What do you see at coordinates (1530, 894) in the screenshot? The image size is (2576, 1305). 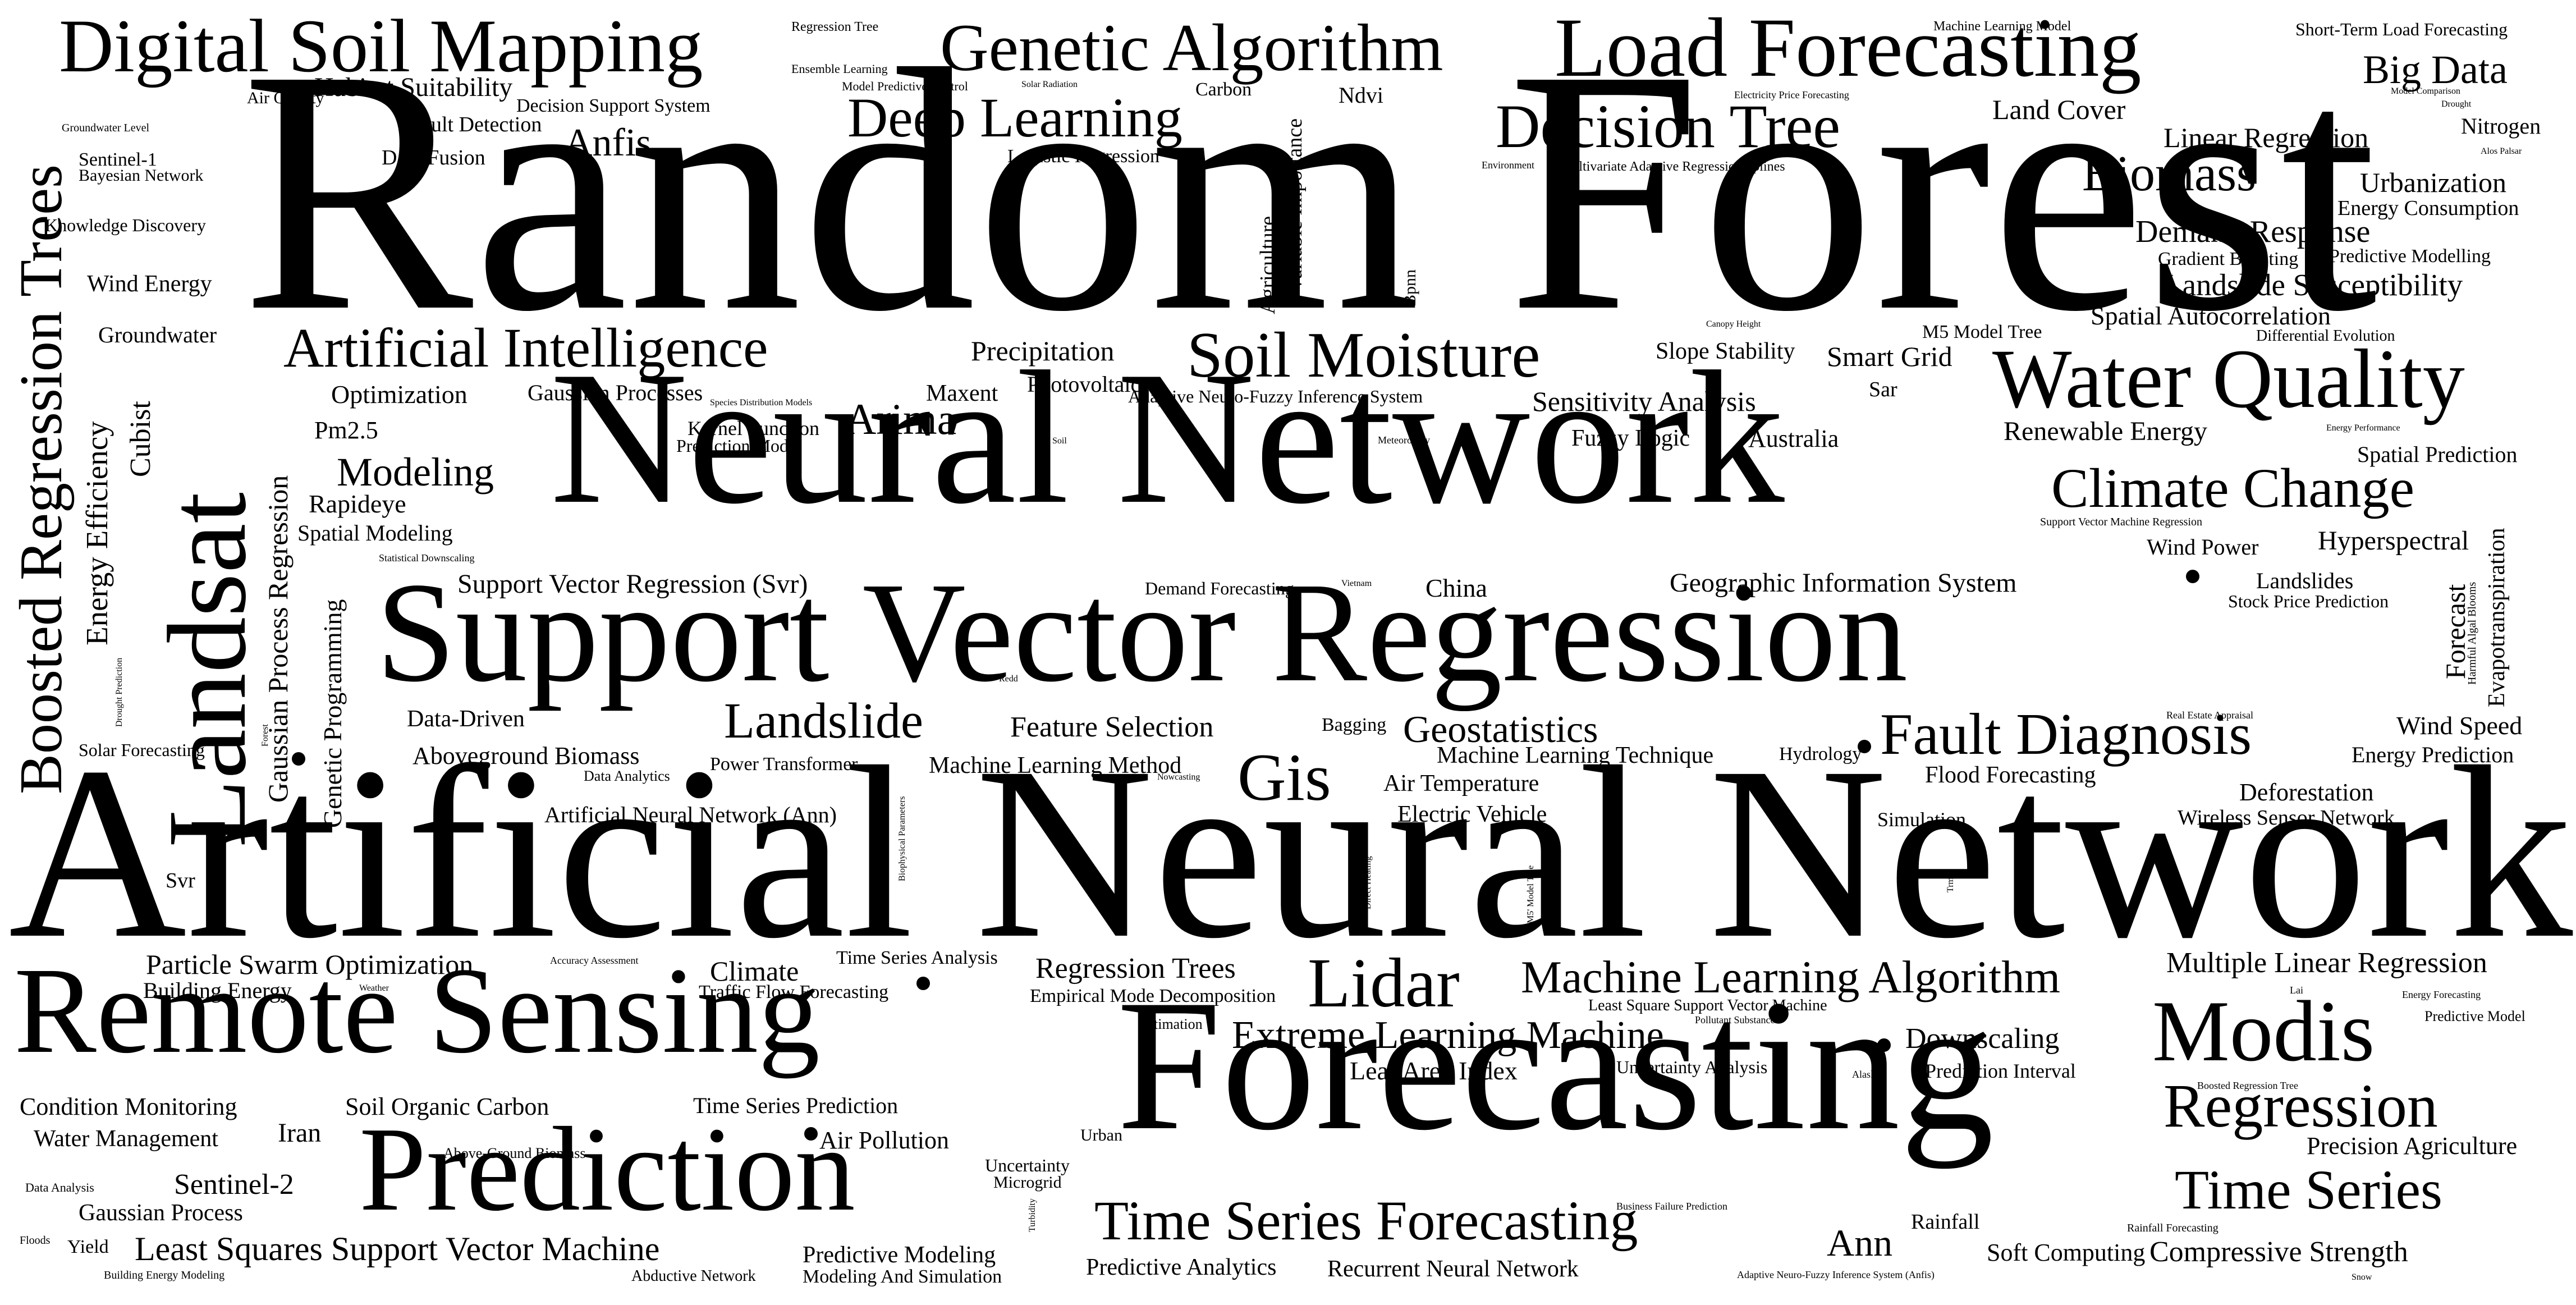 I see `word-m5-model-tree: M5' Model Tree` at bounding box center [1530, 894].